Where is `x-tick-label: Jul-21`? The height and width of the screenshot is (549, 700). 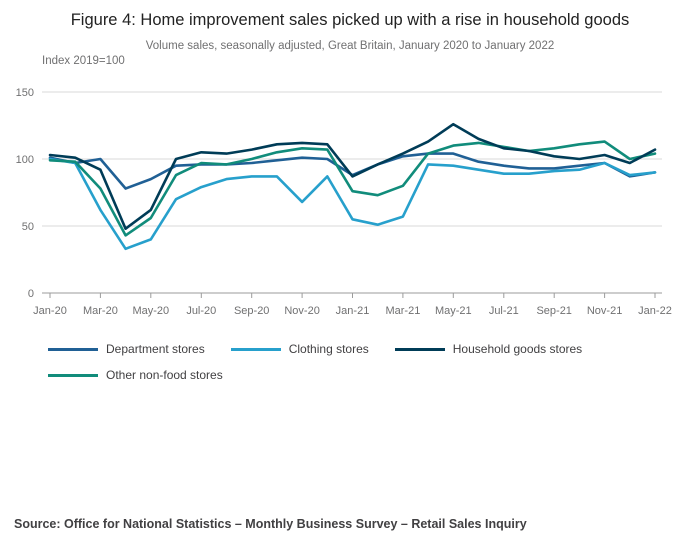
x-tick-label: Jul-21 is located at coordinates (504, 311).